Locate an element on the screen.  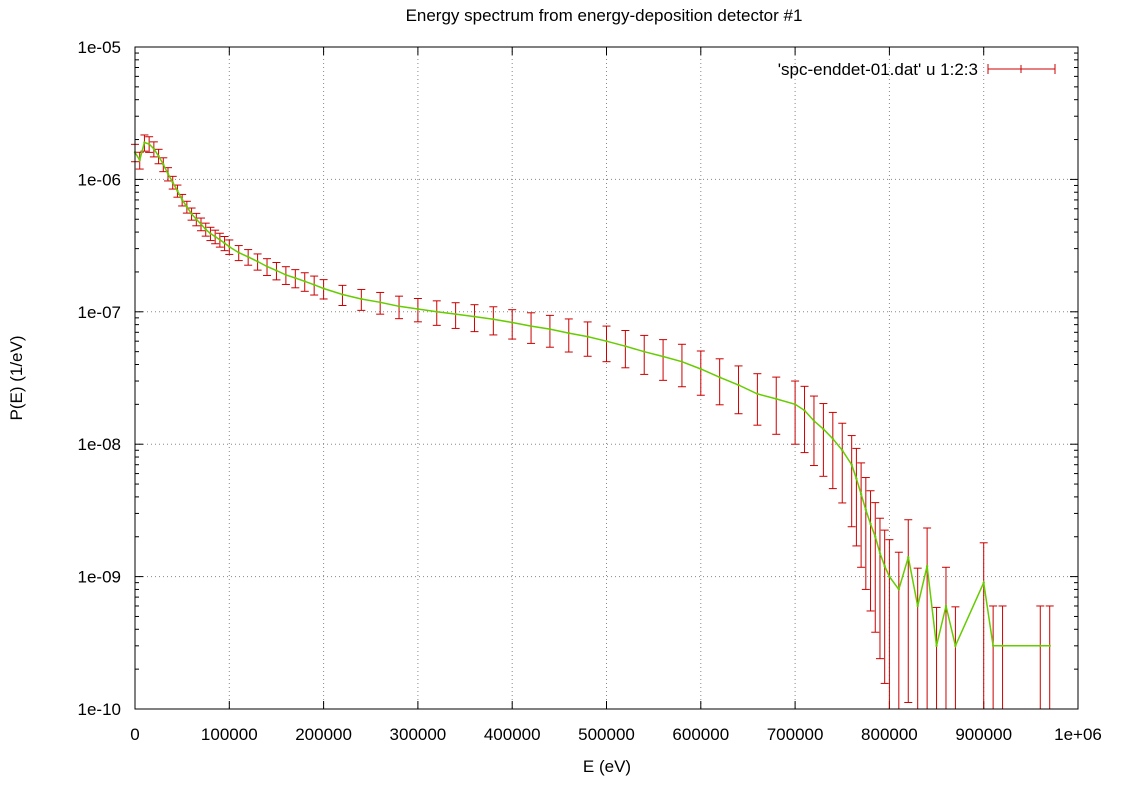
y-tick-label: 1e-06 is located at coordinates (99, 179).